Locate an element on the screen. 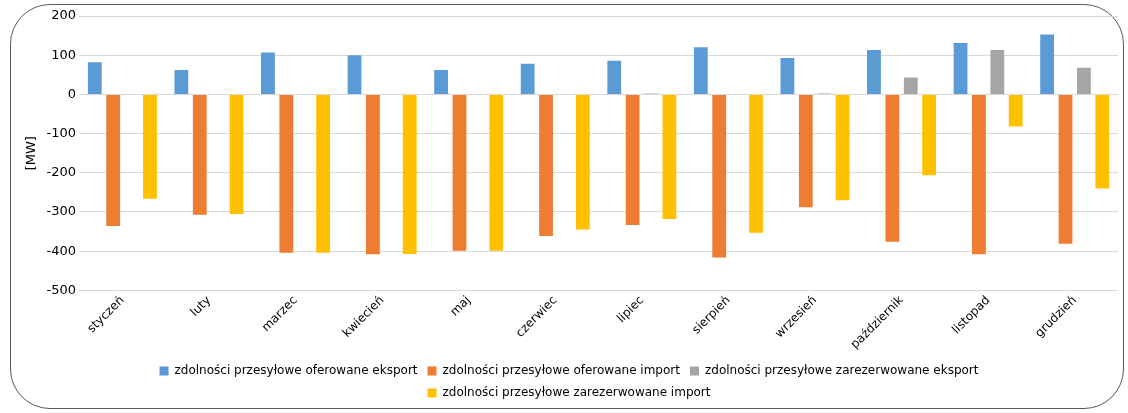  legend-label: zdolności przesyłowe oferowane eksport is located at coordinates (296, 370).